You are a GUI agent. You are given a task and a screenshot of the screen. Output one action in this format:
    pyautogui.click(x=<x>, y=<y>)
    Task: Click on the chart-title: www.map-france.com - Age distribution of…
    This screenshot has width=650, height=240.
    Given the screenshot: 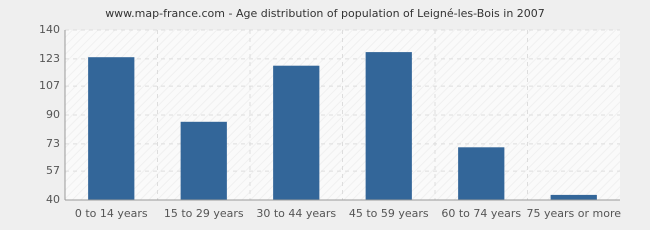 What is the action you would take?
    pyautogui.click(x=325, y=13)
    